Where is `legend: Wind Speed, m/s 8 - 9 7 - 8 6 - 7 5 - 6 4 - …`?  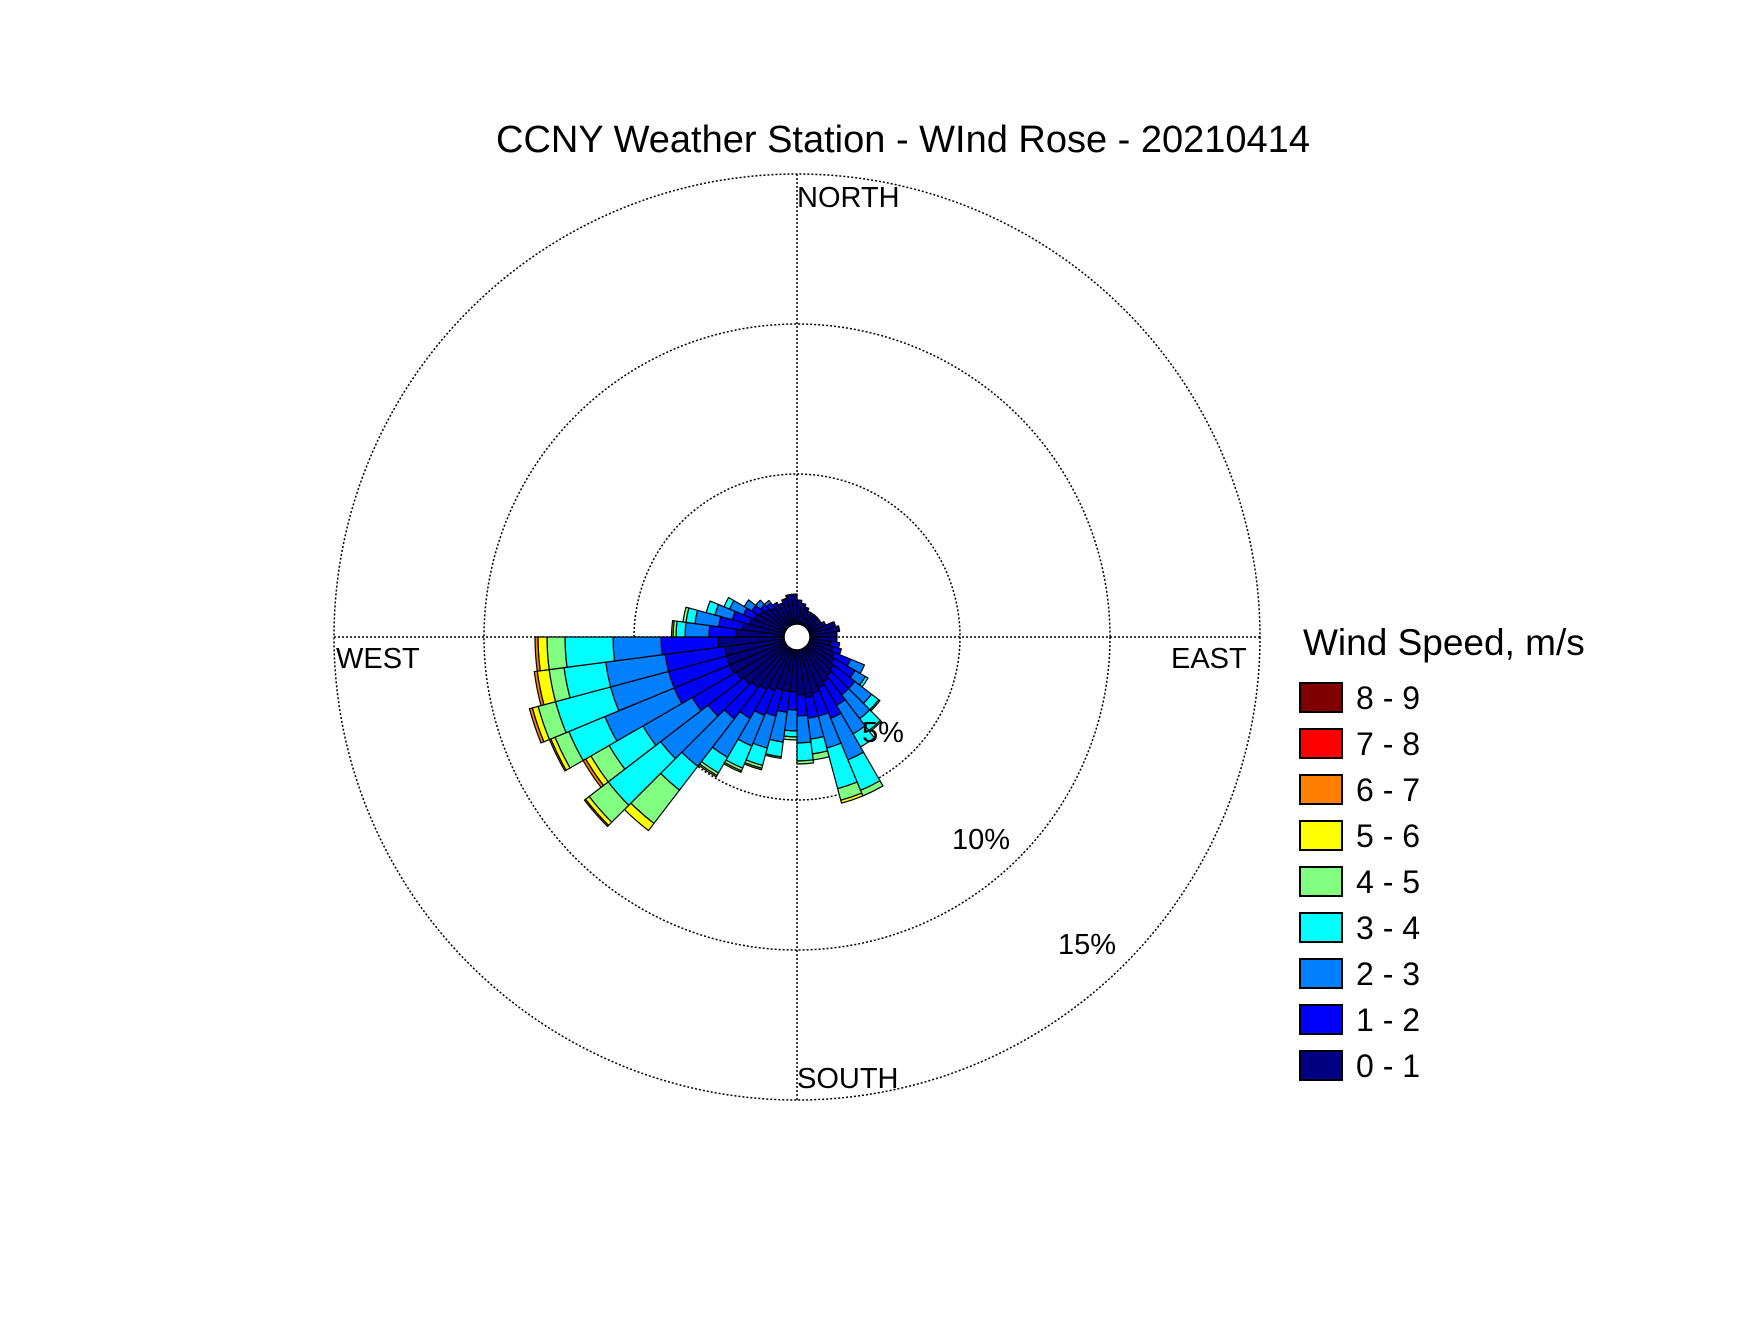 legend: Wind Speed, m/s 8 - 9 7 - 8 6 - 7 5 - 6 4 - … is located at coordinates (1442, 853).